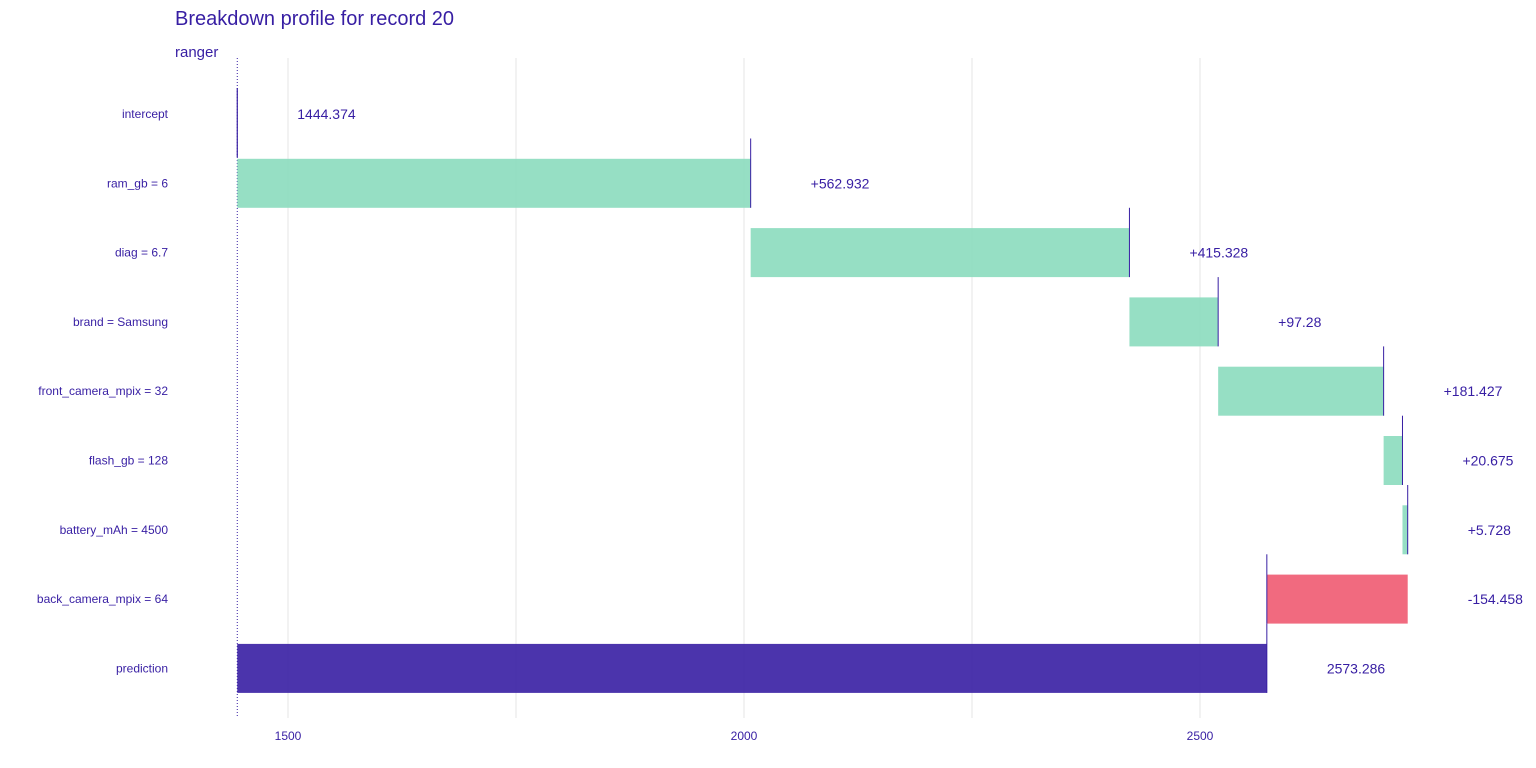 This screenshot has width=1536, height=768. I want to click on value-label: 1444.374, so click(326, 114).